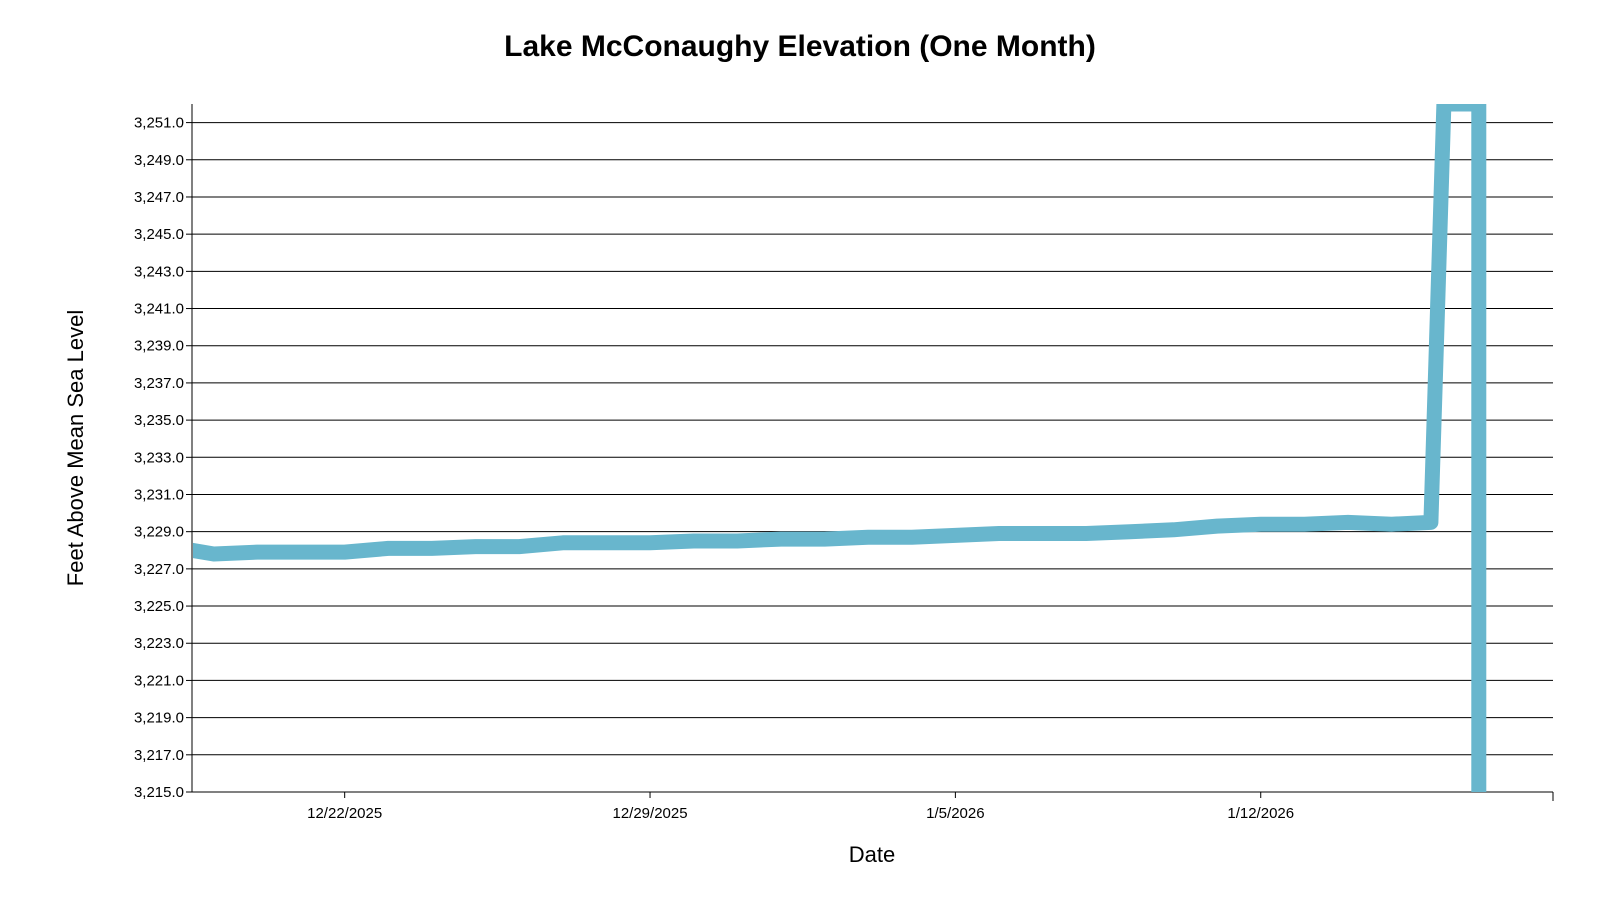 The width and height of the screenshot is (1600, 900). Describe the element at coordinates (800, 46) in the screenshot. I see `chart-title: Lake McConaughy Elevation (One Month)` at that location.